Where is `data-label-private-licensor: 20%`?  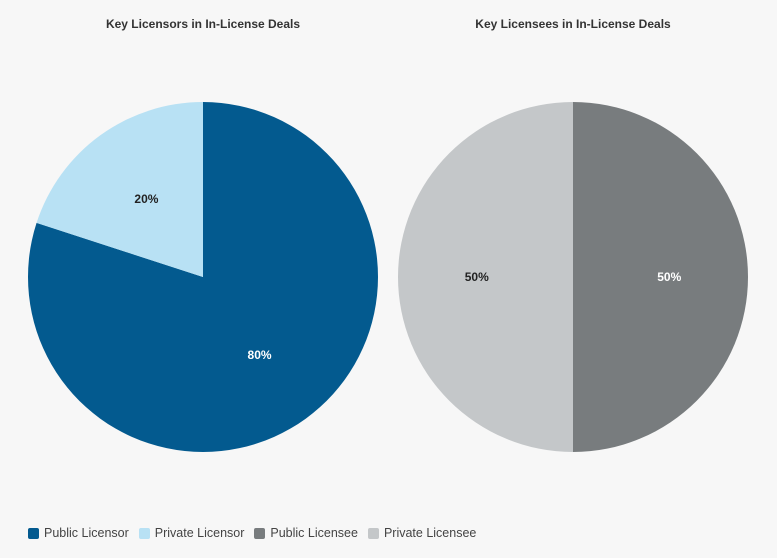 data-label-private-licensor: 20% is located at coordinates (146, 199).